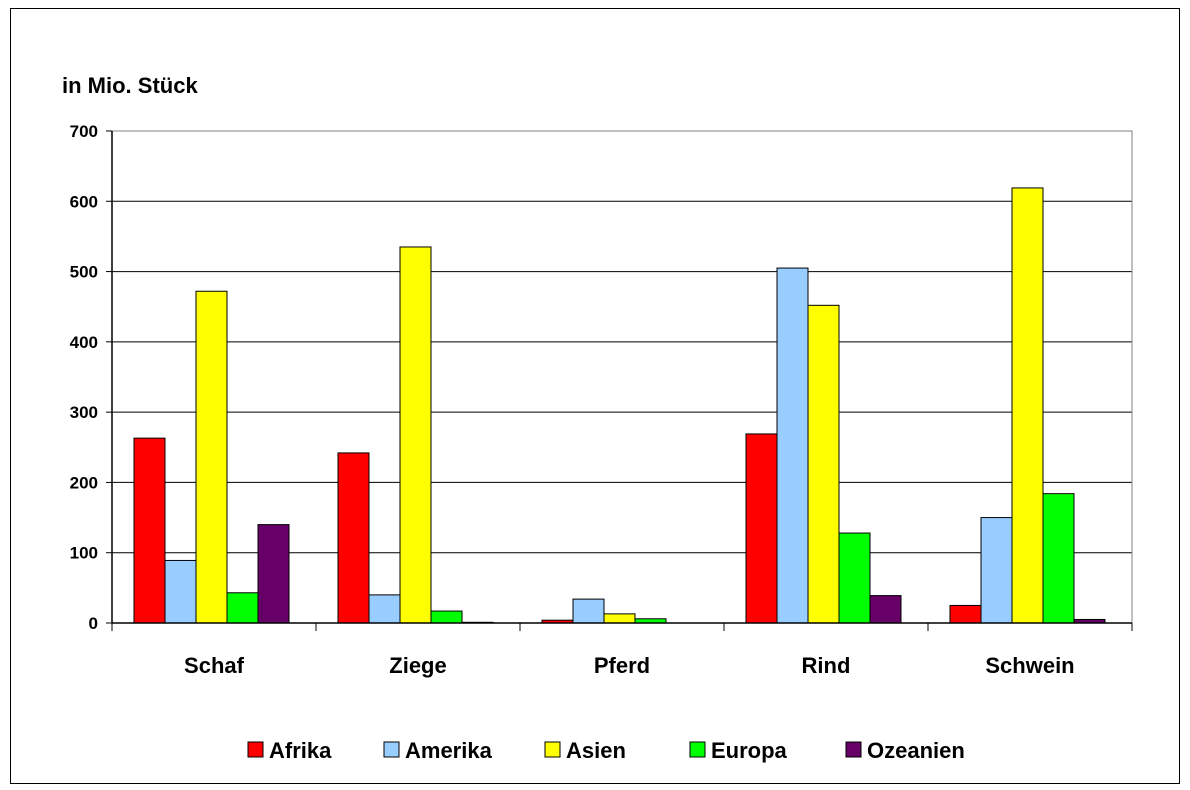 The width and height of the screenshot is (1190, 790). Describe the element at coordinates (273, 574) in the screenshot. I see `bar-ozeanien-schaf` at that location.